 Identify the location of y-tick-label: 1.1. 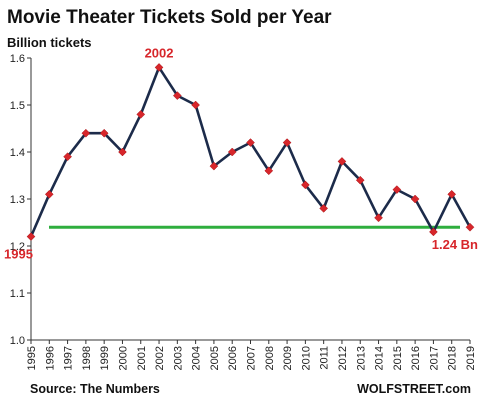
(17, 294).